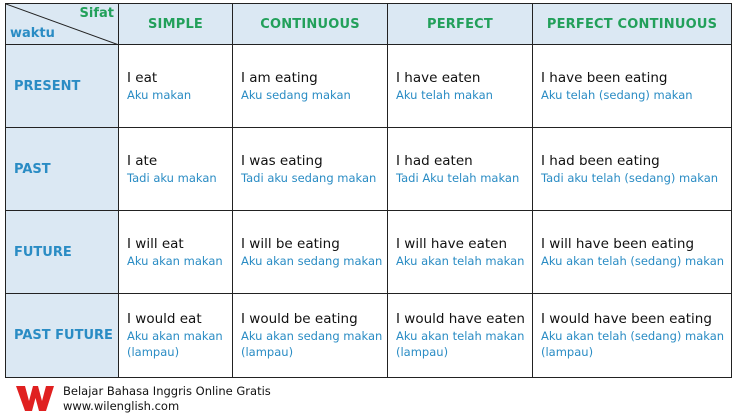 This screenshot has width=735, height=417. Describe the element at coordinates (32, 33) in the screenshot. I see `corner-waktu-label: waktu` at that location.